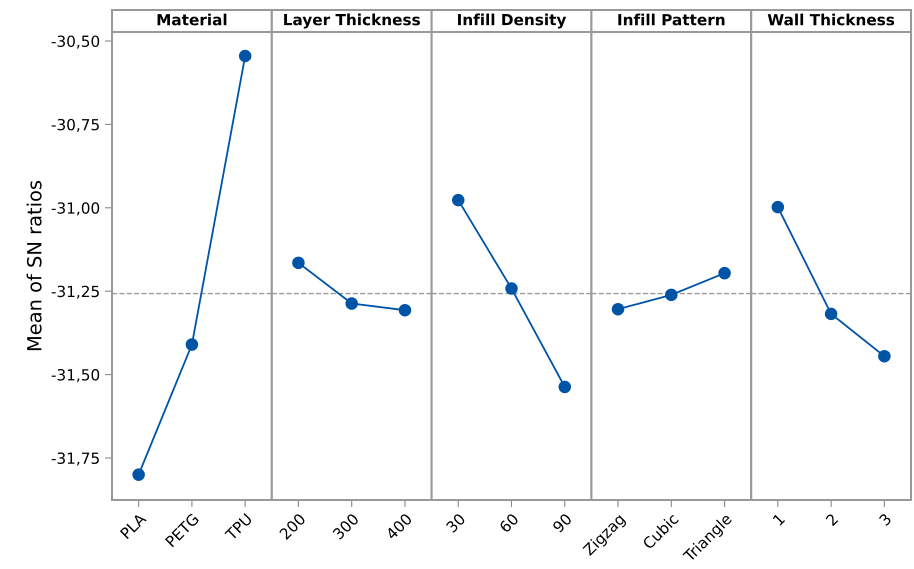  Describe the element at coordinates (75, 459) in the screenshot. I see `y-tick-label: -31,75` at that location.